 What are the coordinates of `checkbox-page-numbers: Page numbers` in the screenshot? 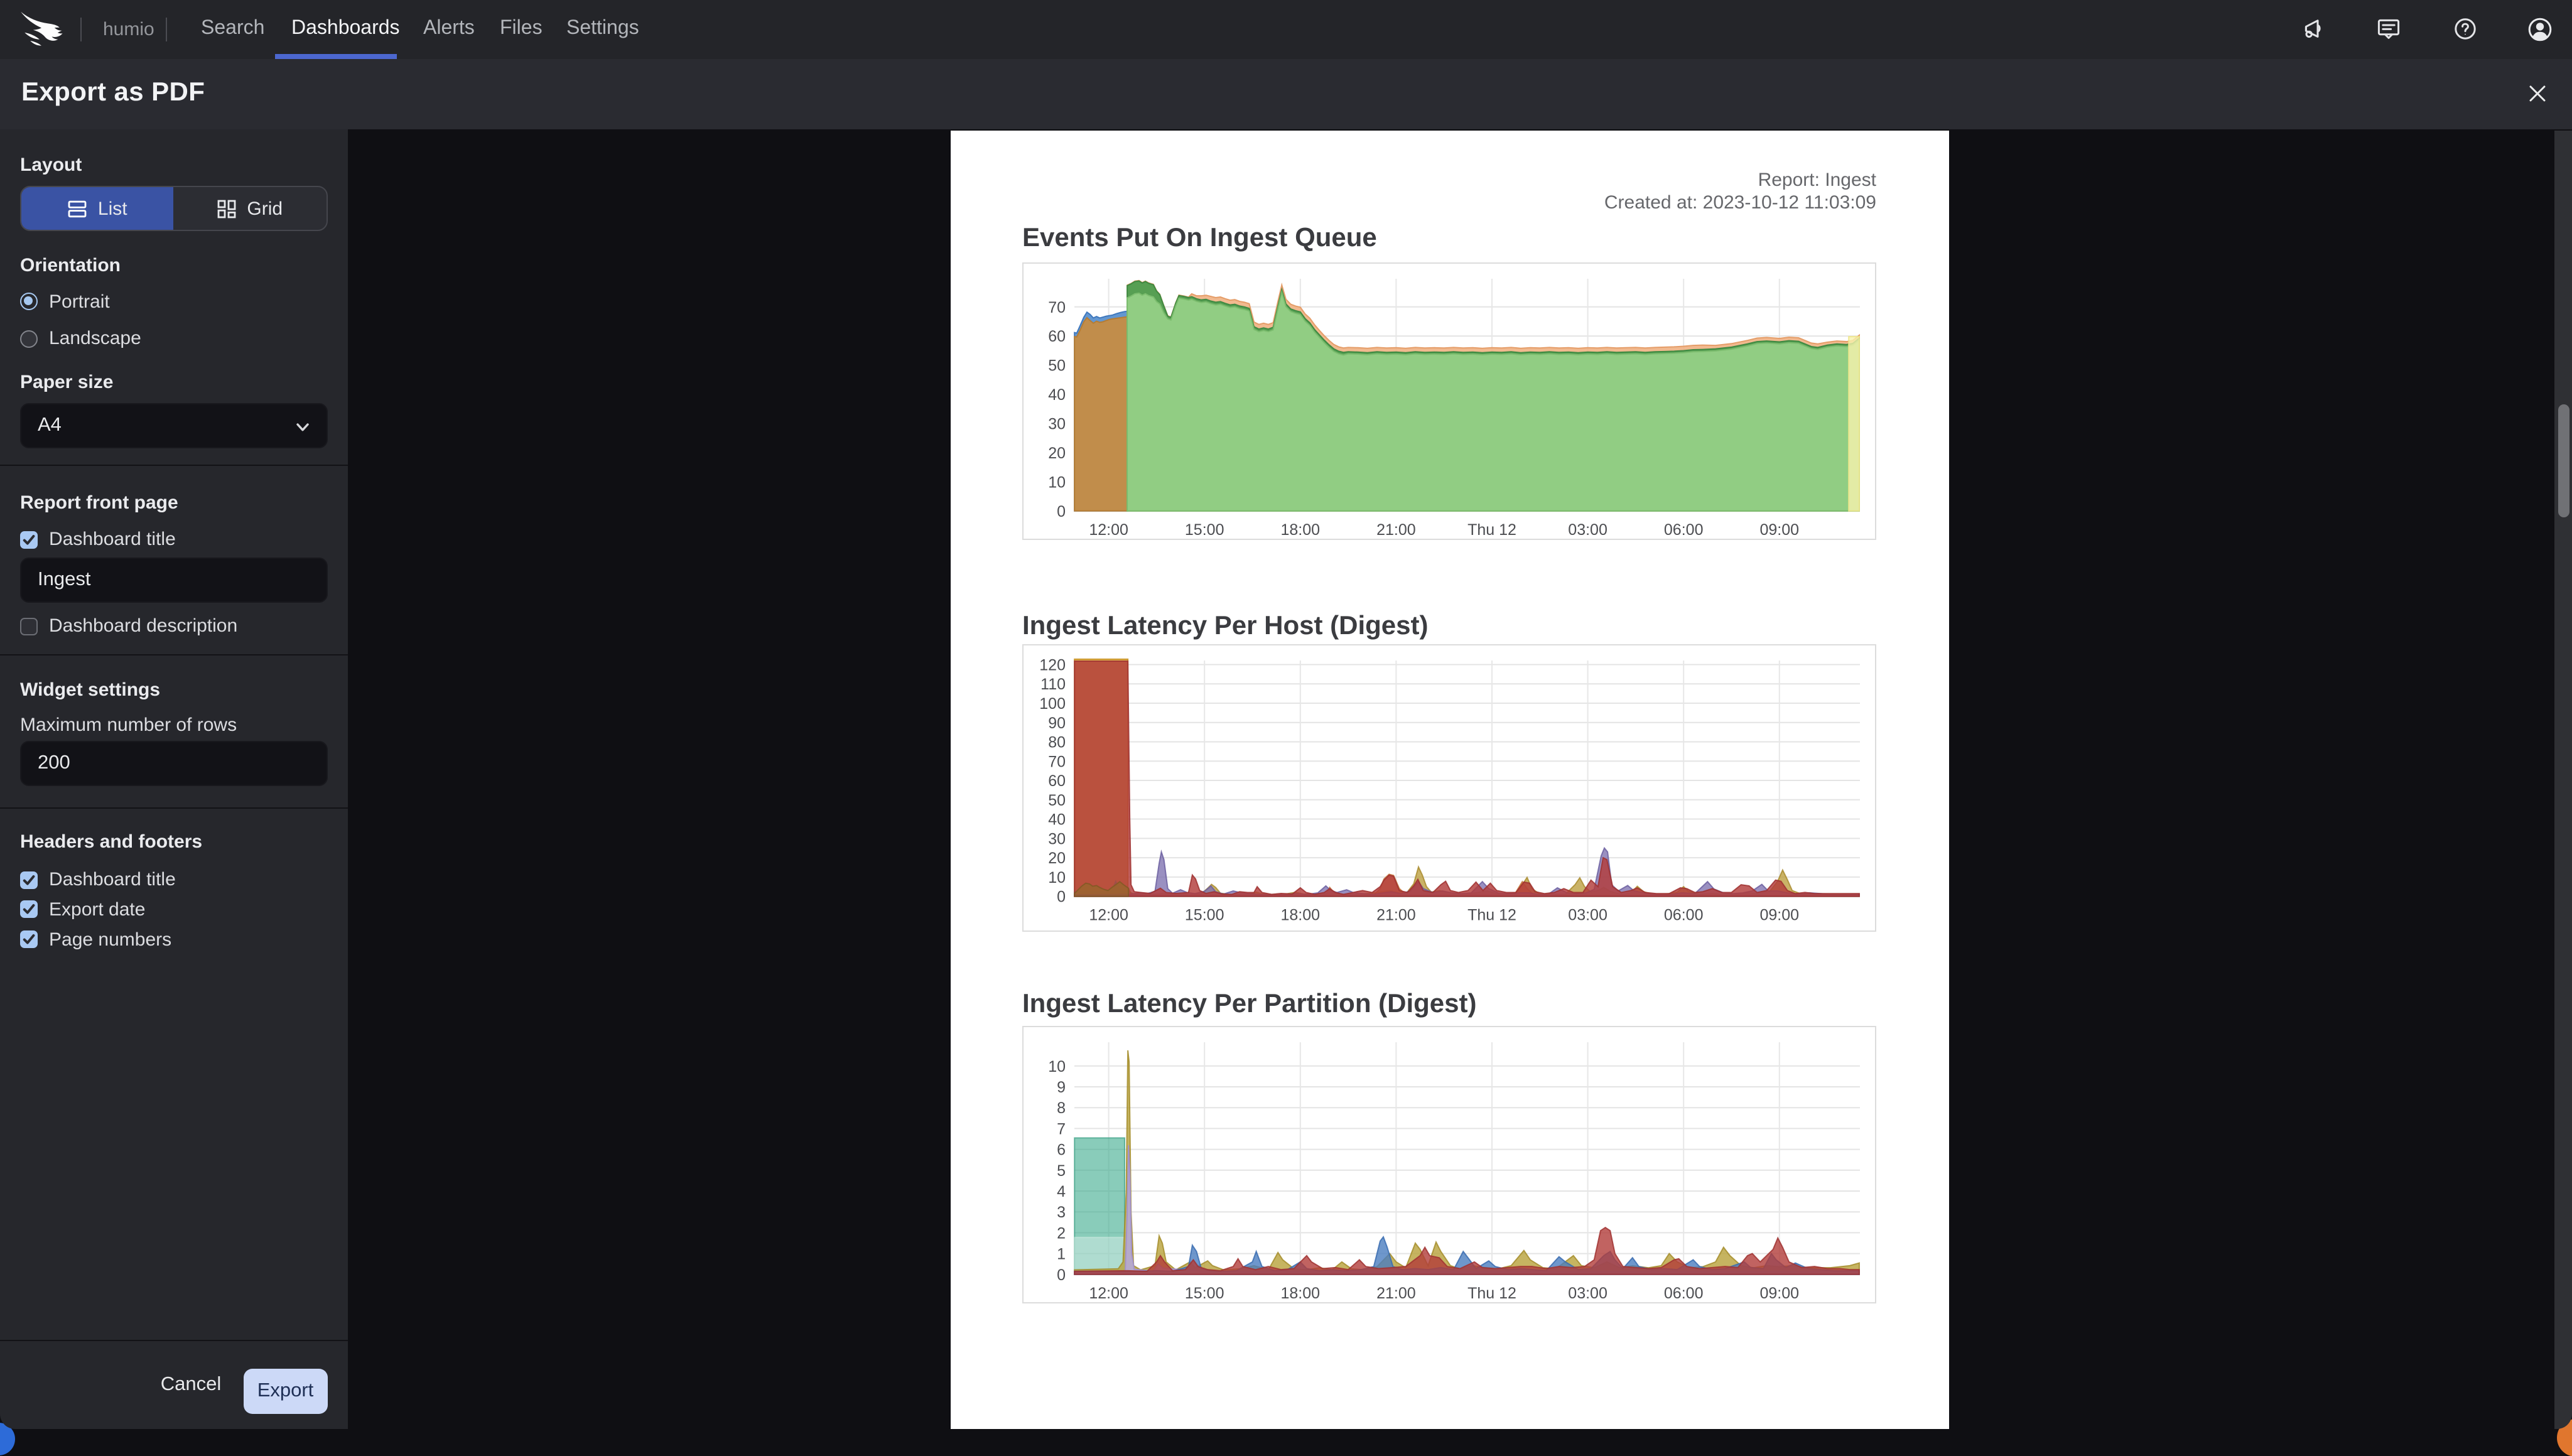 It's located at (95, 939).